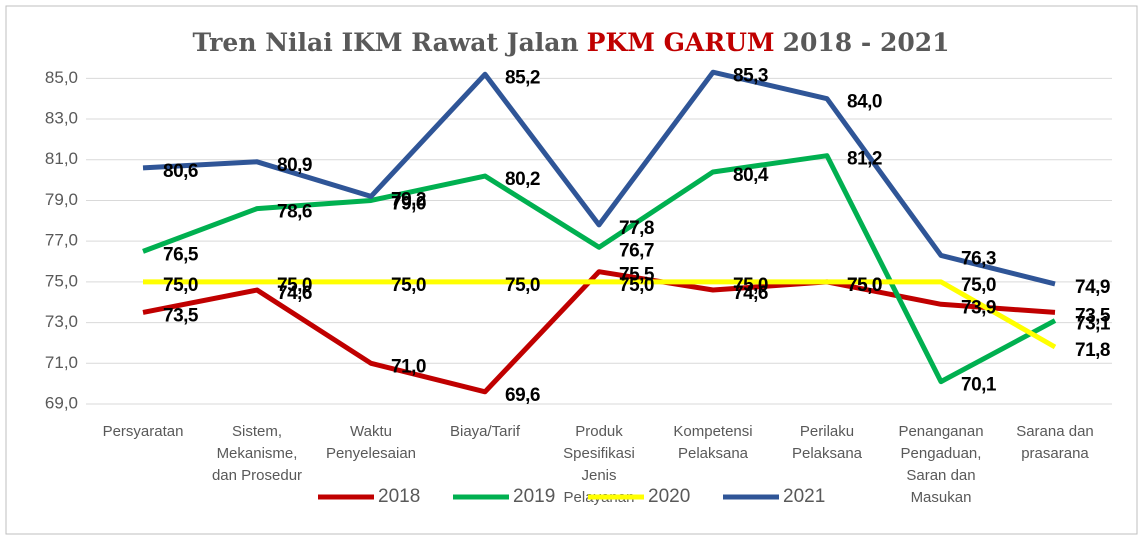 The width and height of the screenshot is (1143, 540). What do you see at coordinates (61, 158) in the screenshot?
I see `y-tick-label: 81,0` at bounding box center [61, 158].